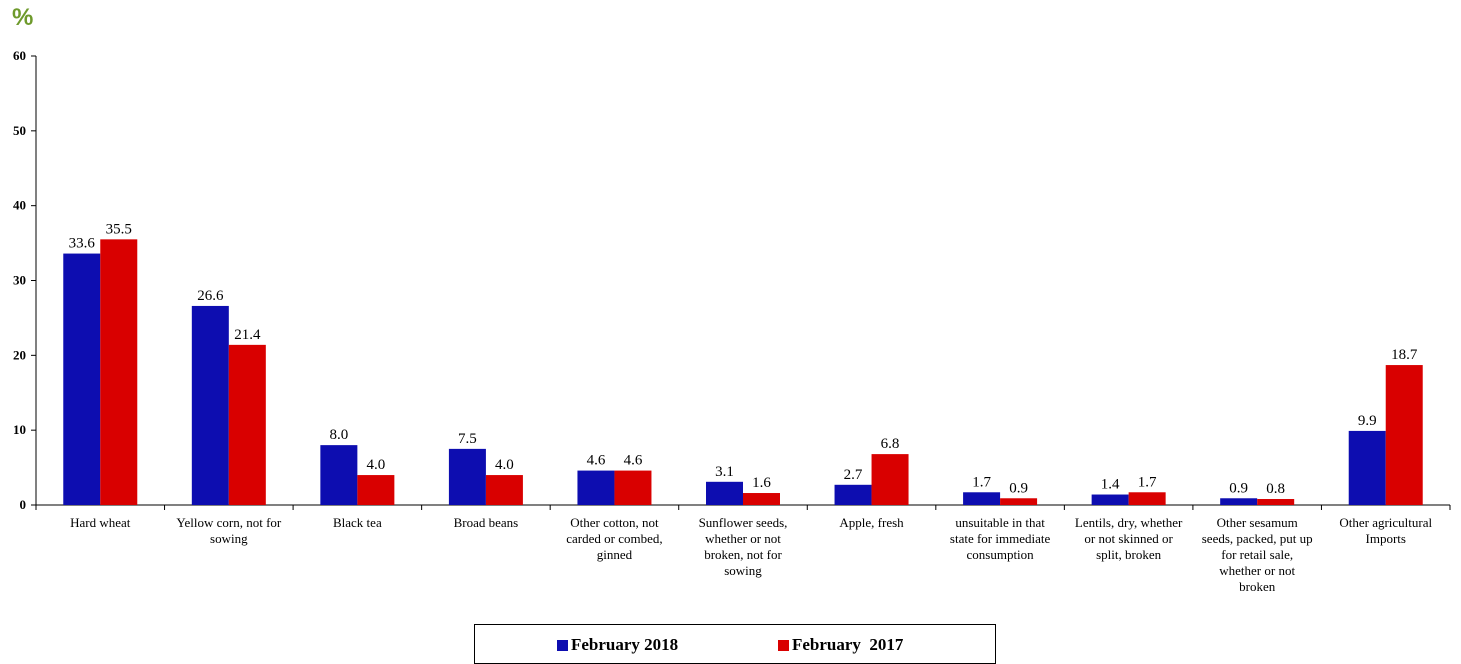 The image size is (1461, 664). Describe the element at coordinates (338, 435) in the screenshot. I see `data-label: 8.0` at that location.